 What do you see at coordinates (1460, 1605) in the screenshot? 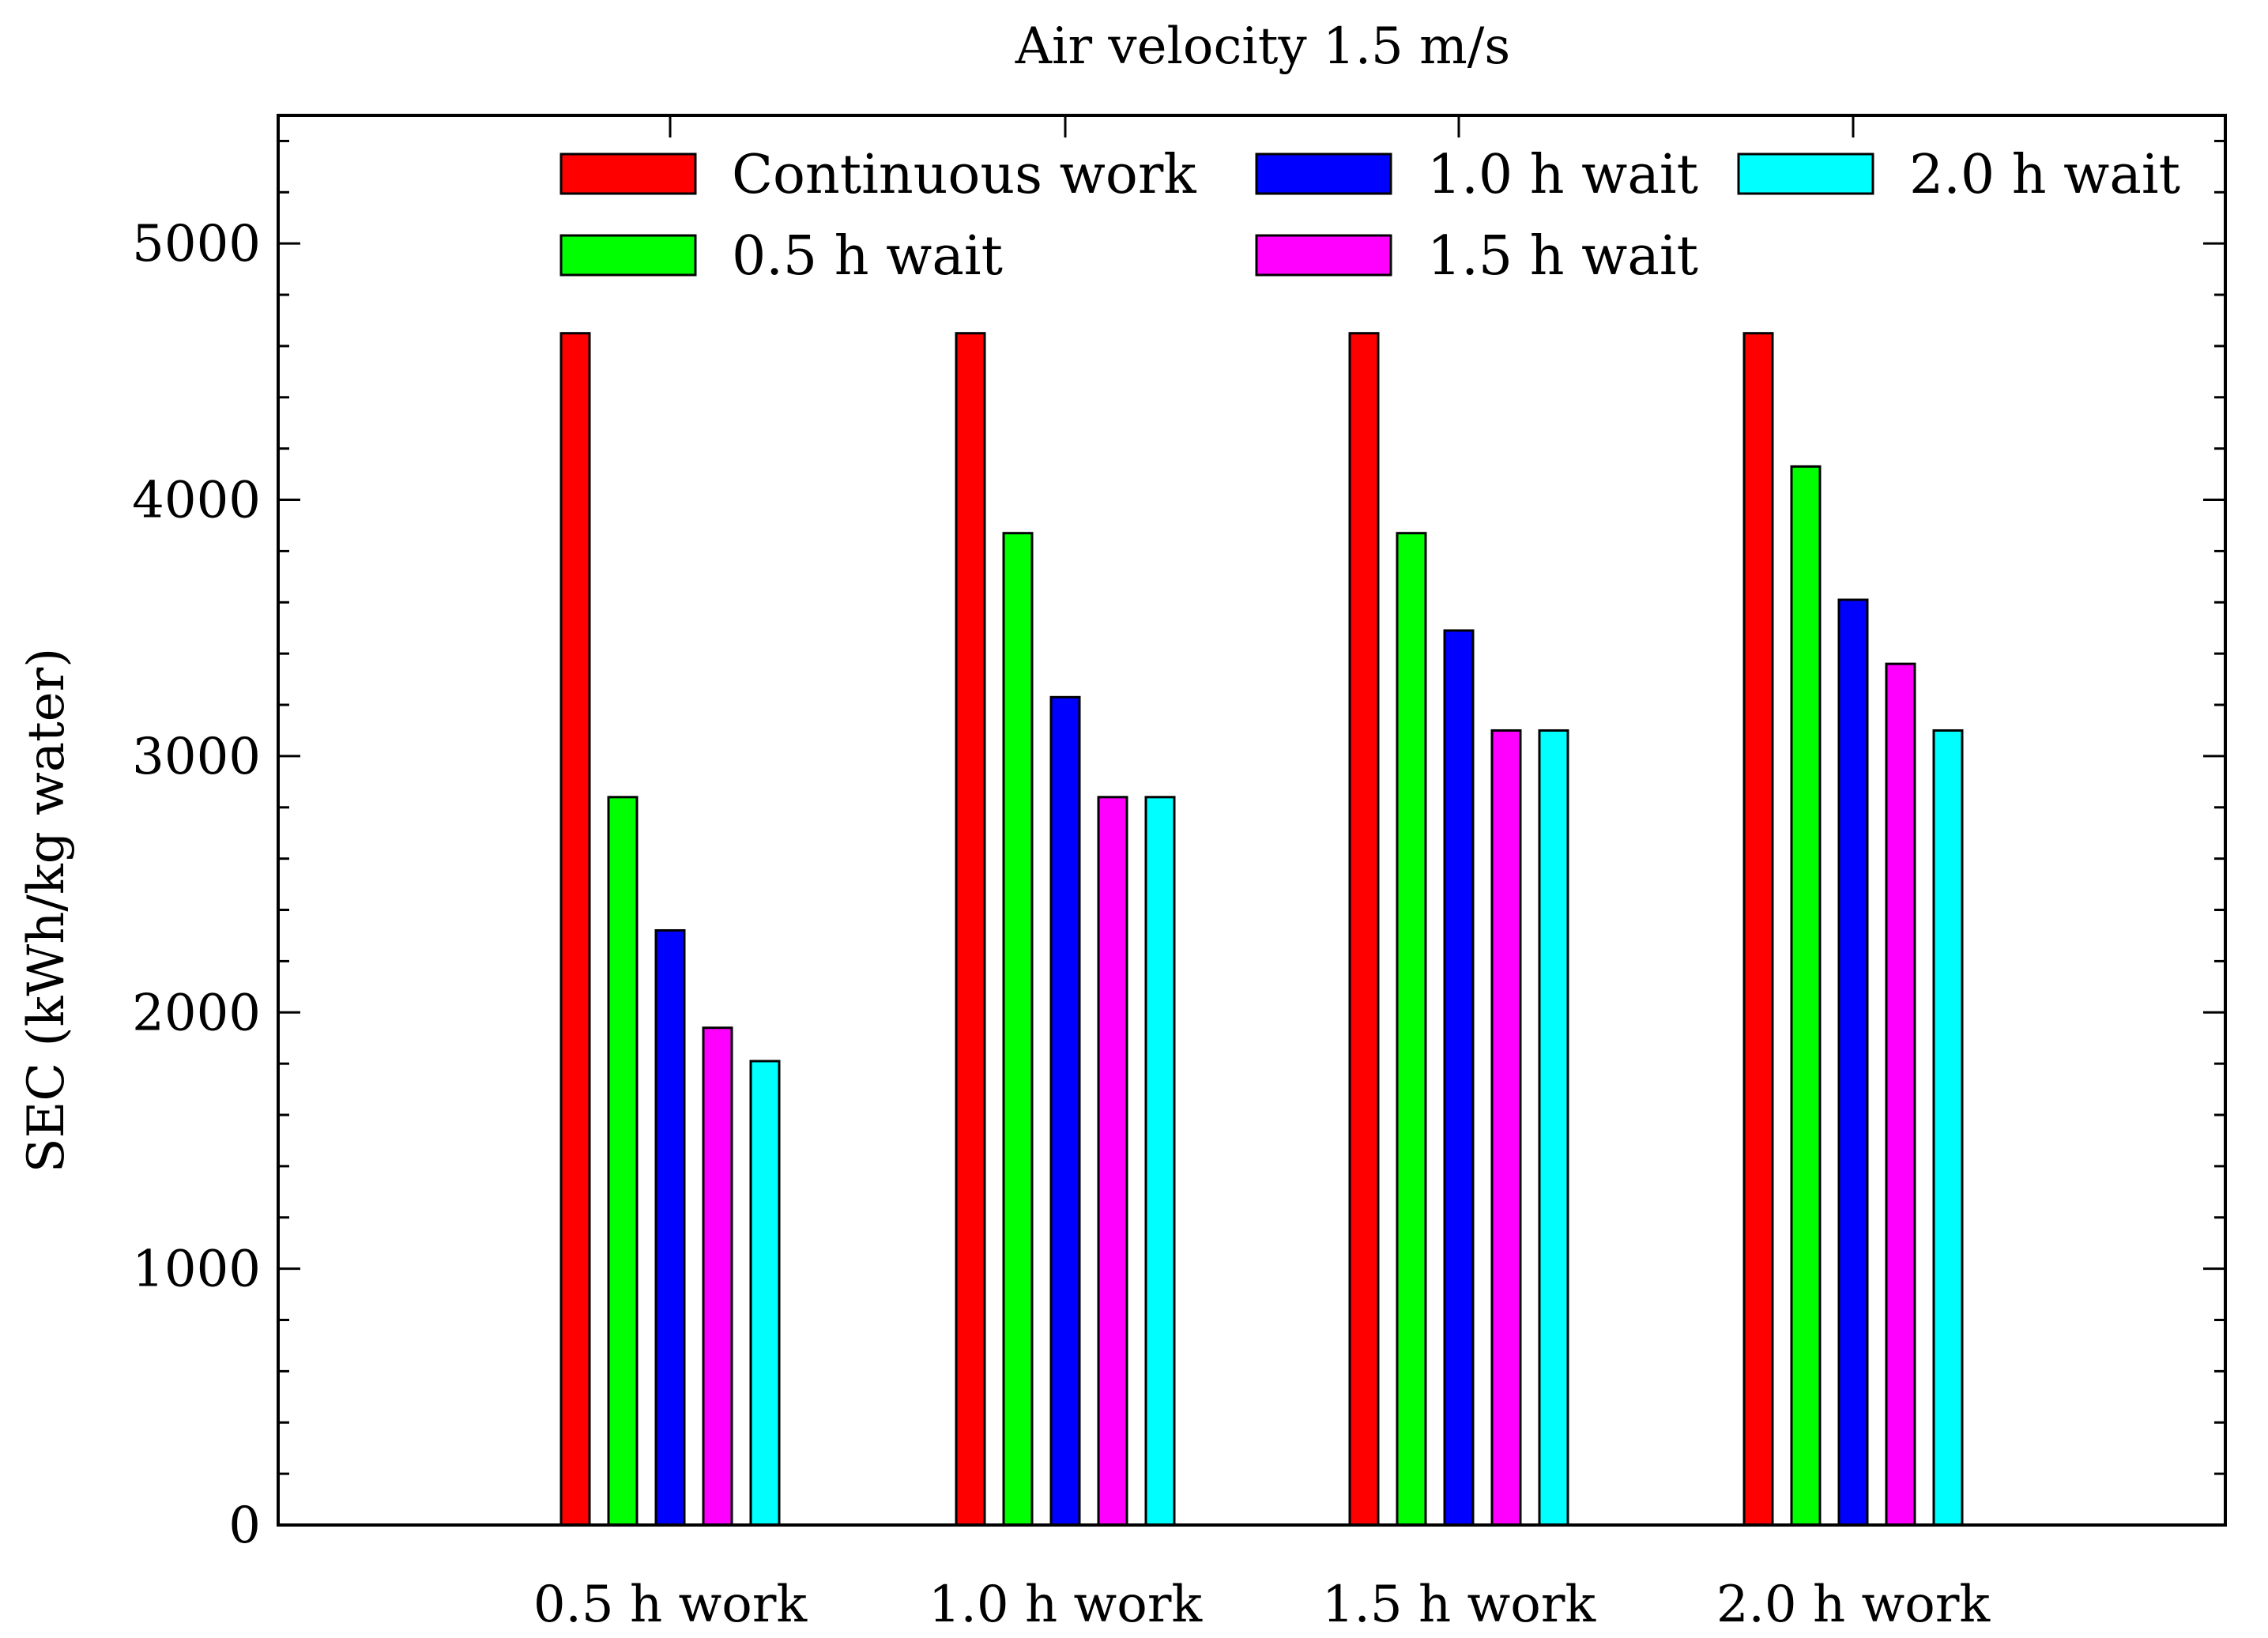
I see `x-tick-label: 1.5 h work` at bounding box center [1460, 1605].